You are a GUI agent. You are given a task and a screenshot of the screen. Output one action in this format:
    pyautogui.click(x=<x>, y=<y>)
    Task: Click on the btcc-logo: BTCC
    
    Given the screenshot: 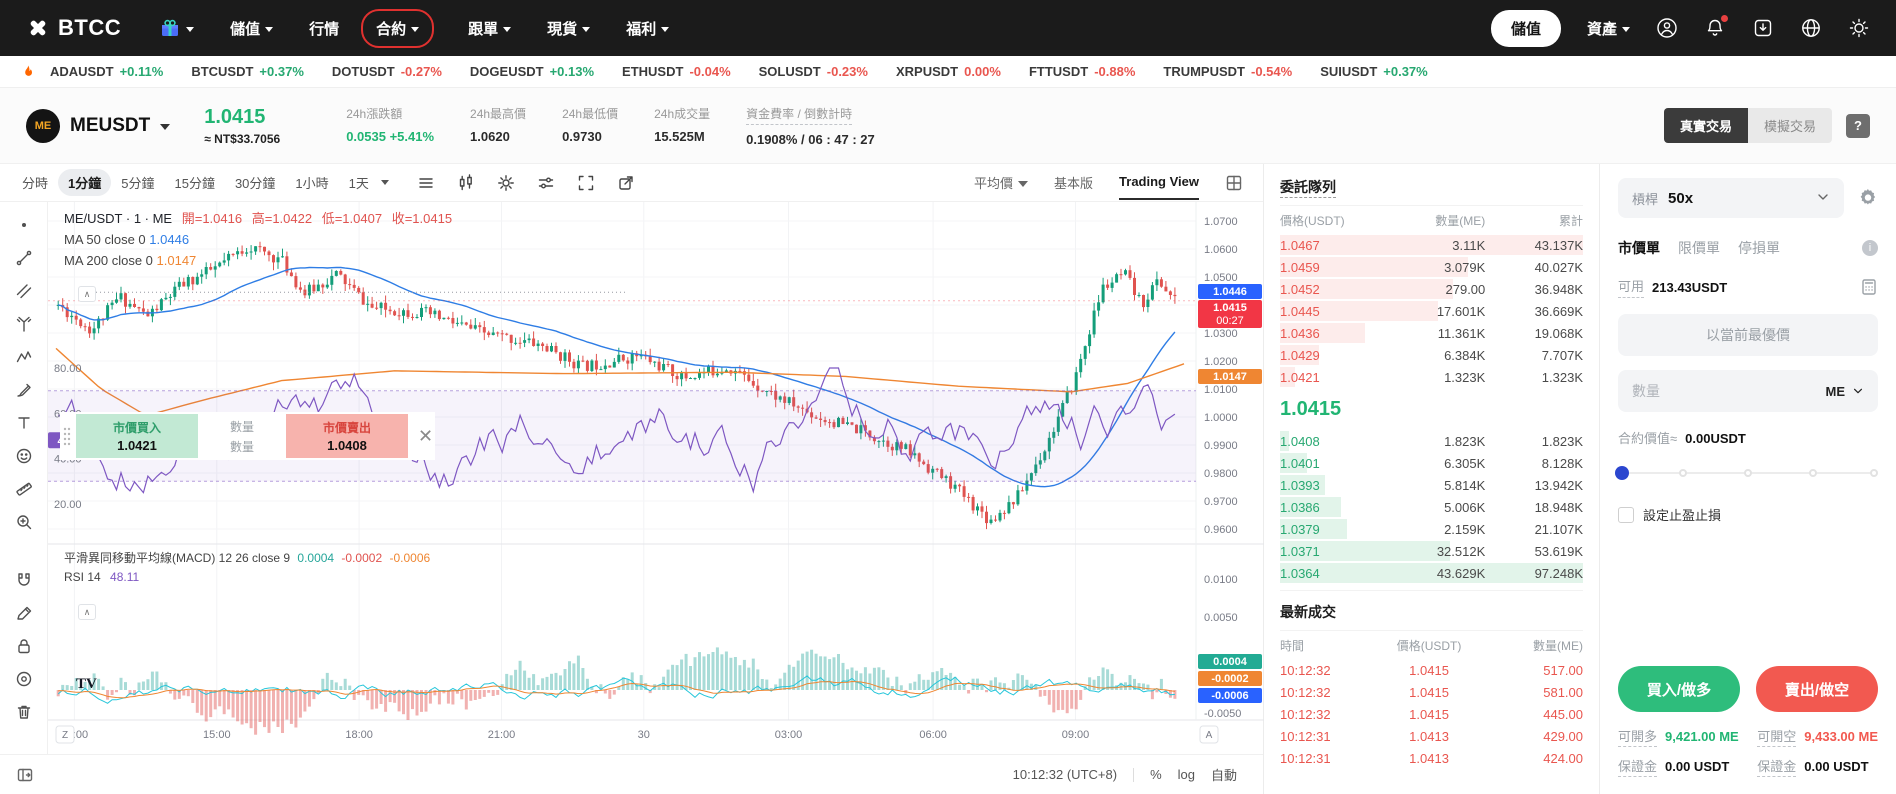 What is the action you would take?
    pyautogui.click(x=73, y=28)
    